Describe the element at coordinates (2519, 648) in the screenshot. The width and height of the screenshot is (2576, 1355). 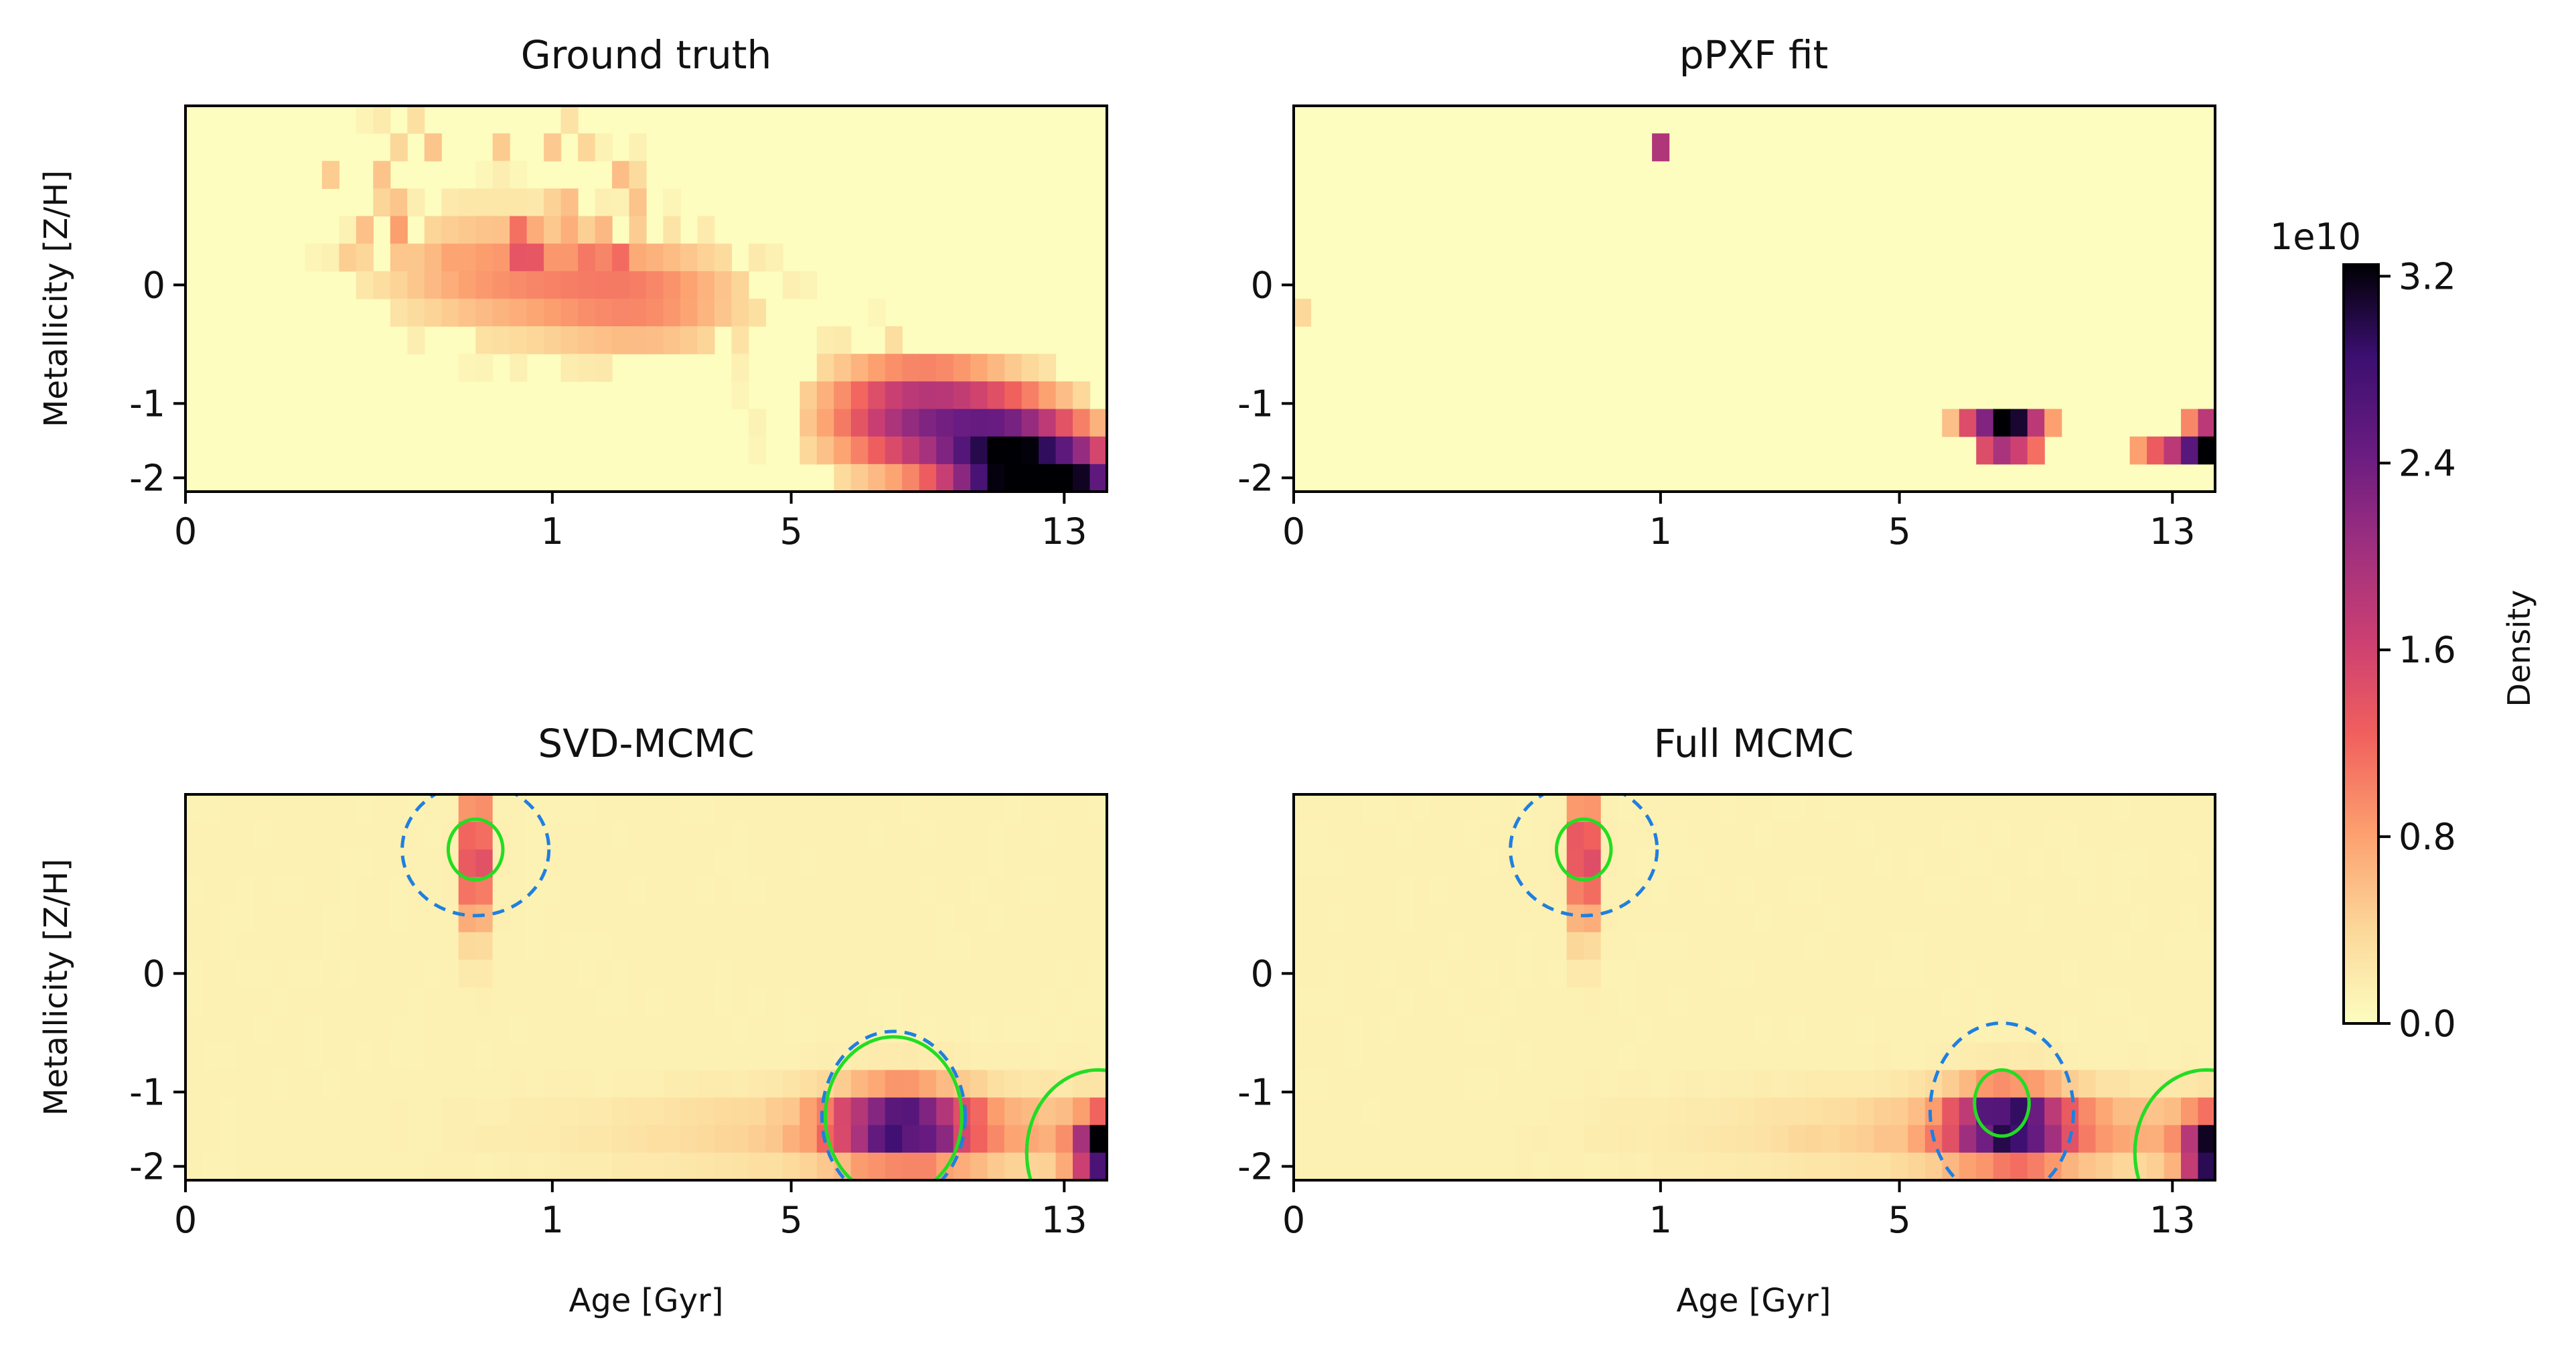
I see `colorbar-label: Density` at that location.